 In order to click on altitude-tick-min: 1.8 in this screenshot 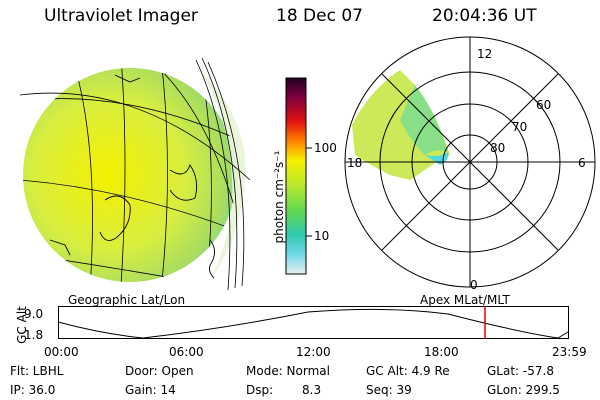, I will do `click(34, 335)`.